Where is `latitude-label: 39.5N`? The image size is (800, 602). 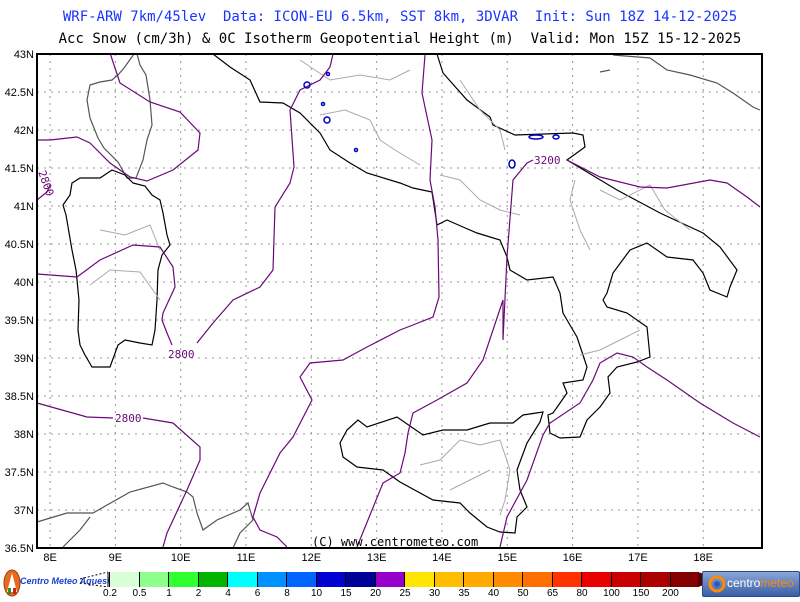 latitude-label: 39.5N is located at coordinates (19, 321).